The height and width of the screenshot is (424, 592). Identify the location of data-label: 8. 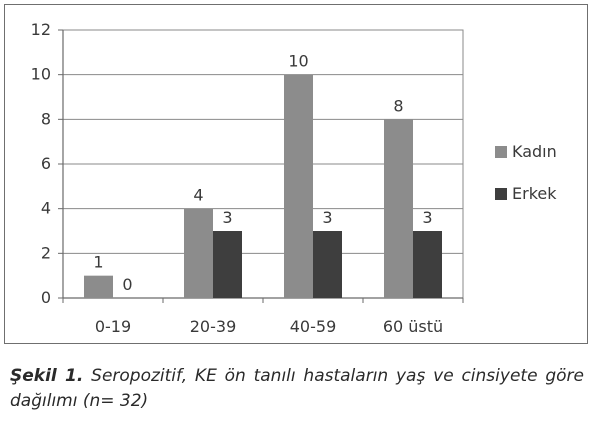
(398, 105).